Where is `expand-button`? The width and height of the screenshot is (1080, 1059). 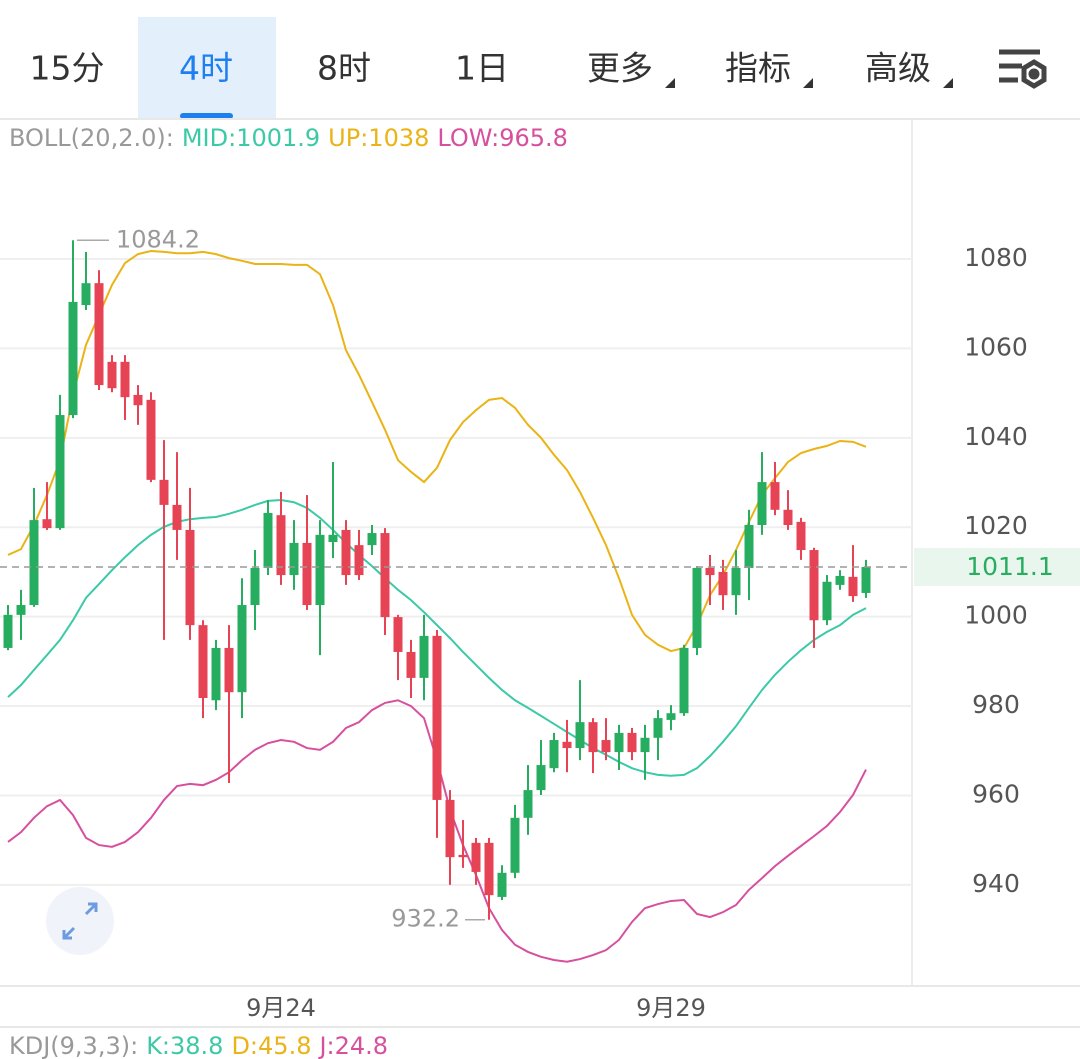
expand-button is located at coordinates (80, 921).